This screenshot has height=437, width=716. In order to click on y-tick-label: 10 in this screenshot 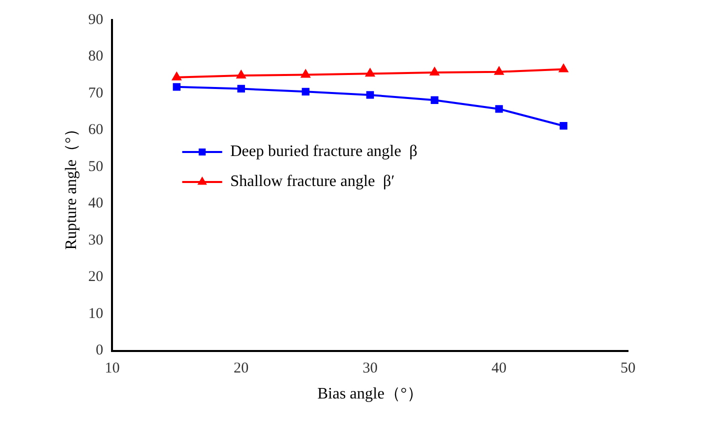, I will do `click(96, 314)`.